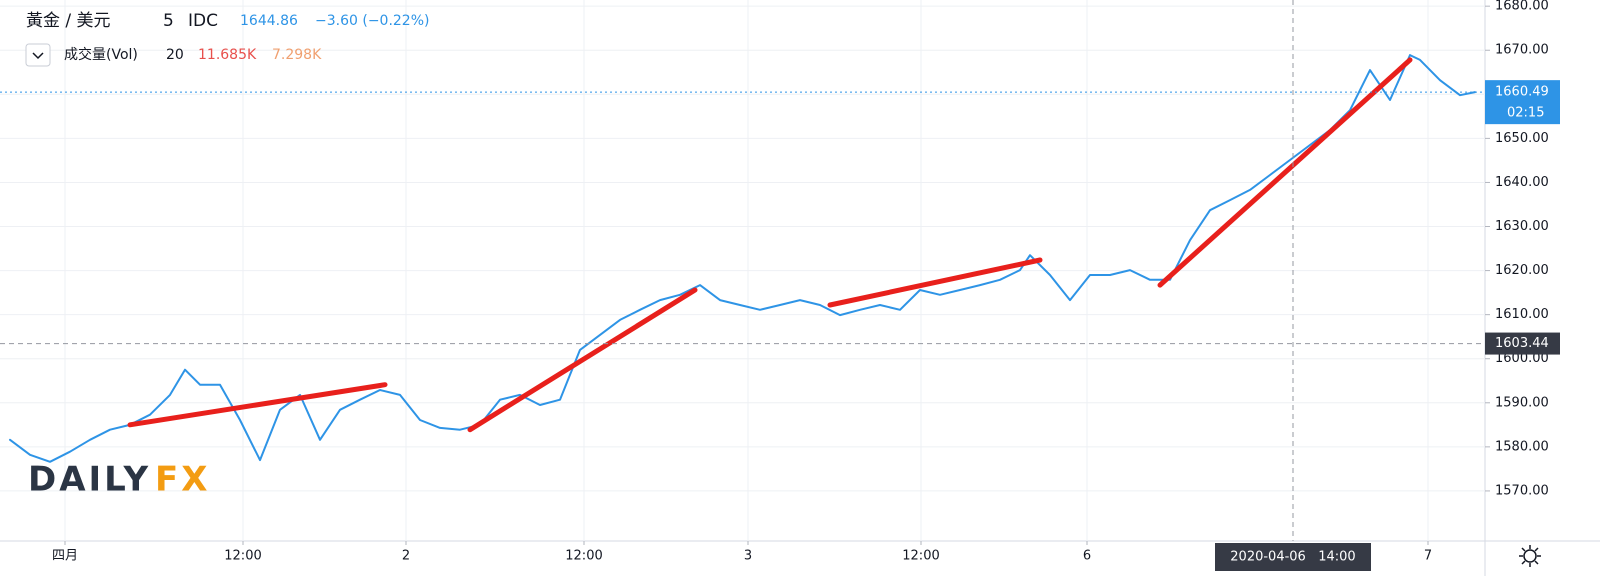  I want to click on last-price-label: 1660.49, so click(1522, 92).